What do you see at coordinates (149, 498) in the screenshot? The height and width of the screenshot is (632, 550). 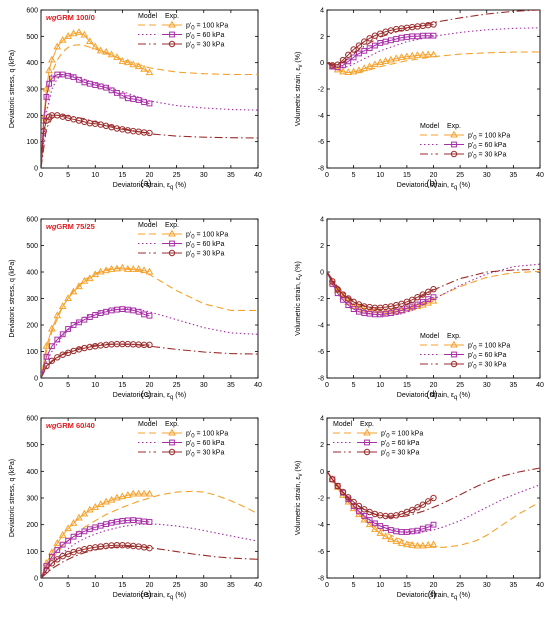 I see `plot-frame` at bounding box center [149, 498].